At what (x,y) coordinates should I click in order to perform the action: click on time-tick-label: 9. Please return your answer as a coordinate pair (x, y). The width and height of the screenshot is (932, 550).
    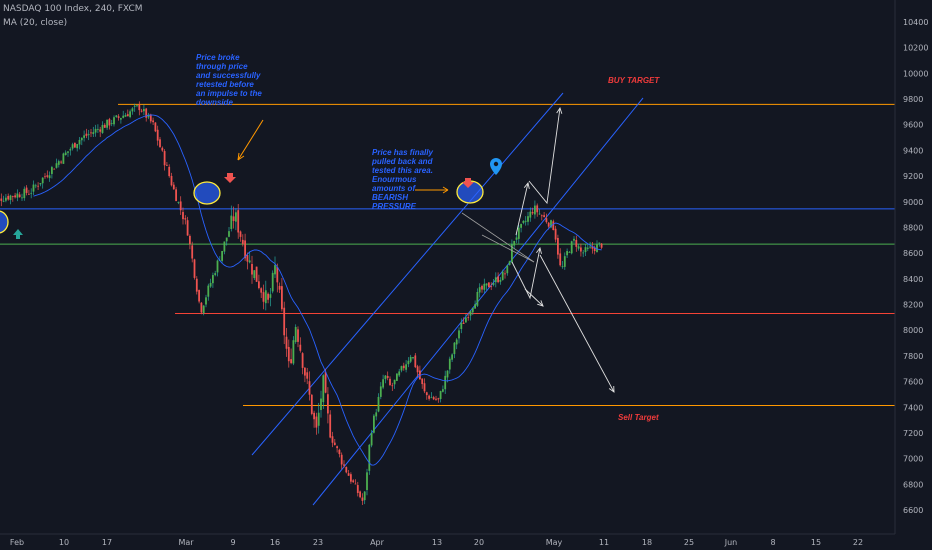
    Looking at the image, I should click on (232, 542).